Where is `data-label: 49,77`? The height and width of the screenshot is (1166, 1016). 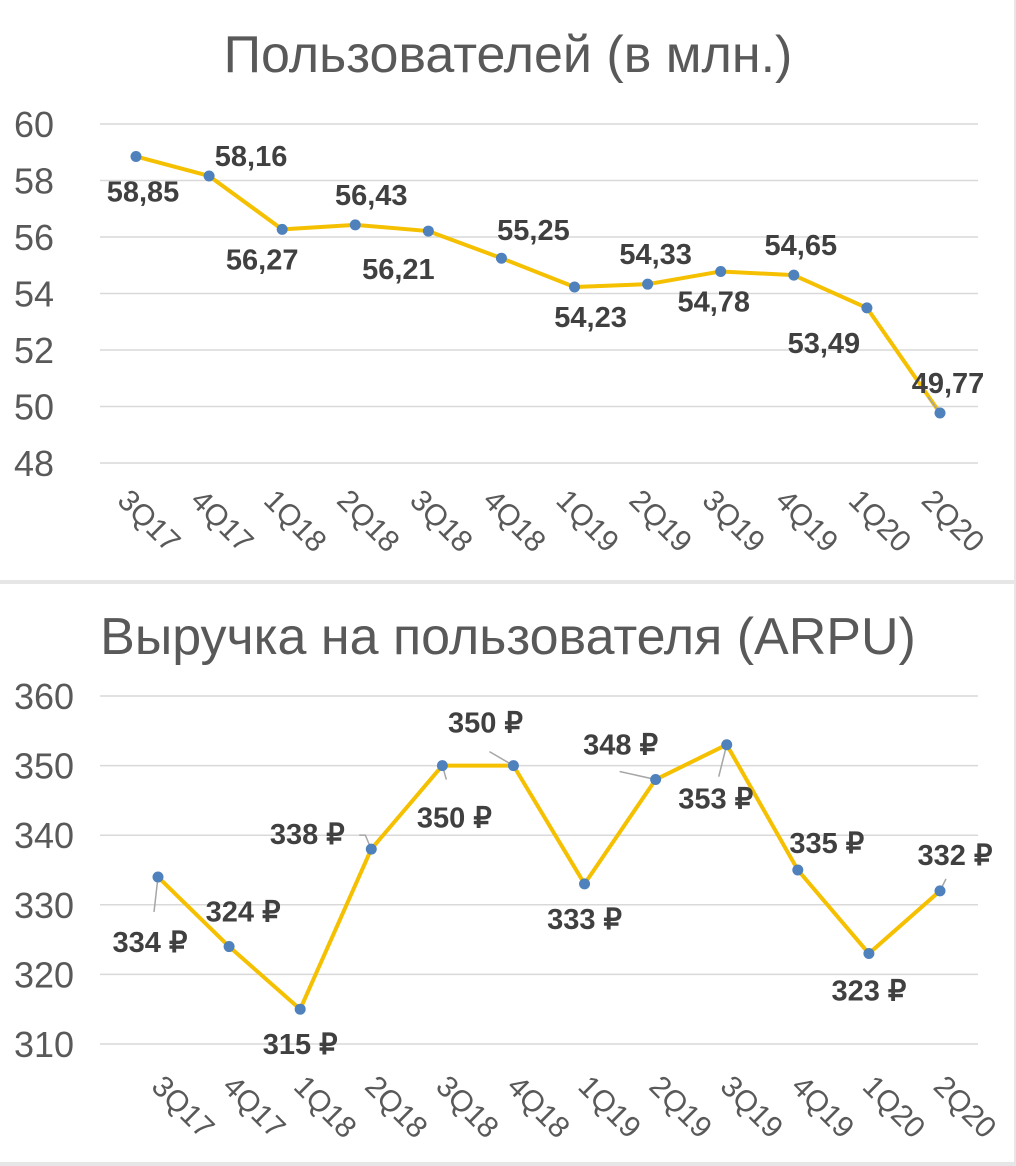
data-label: 49,77 is located at coordinates (948, 384).